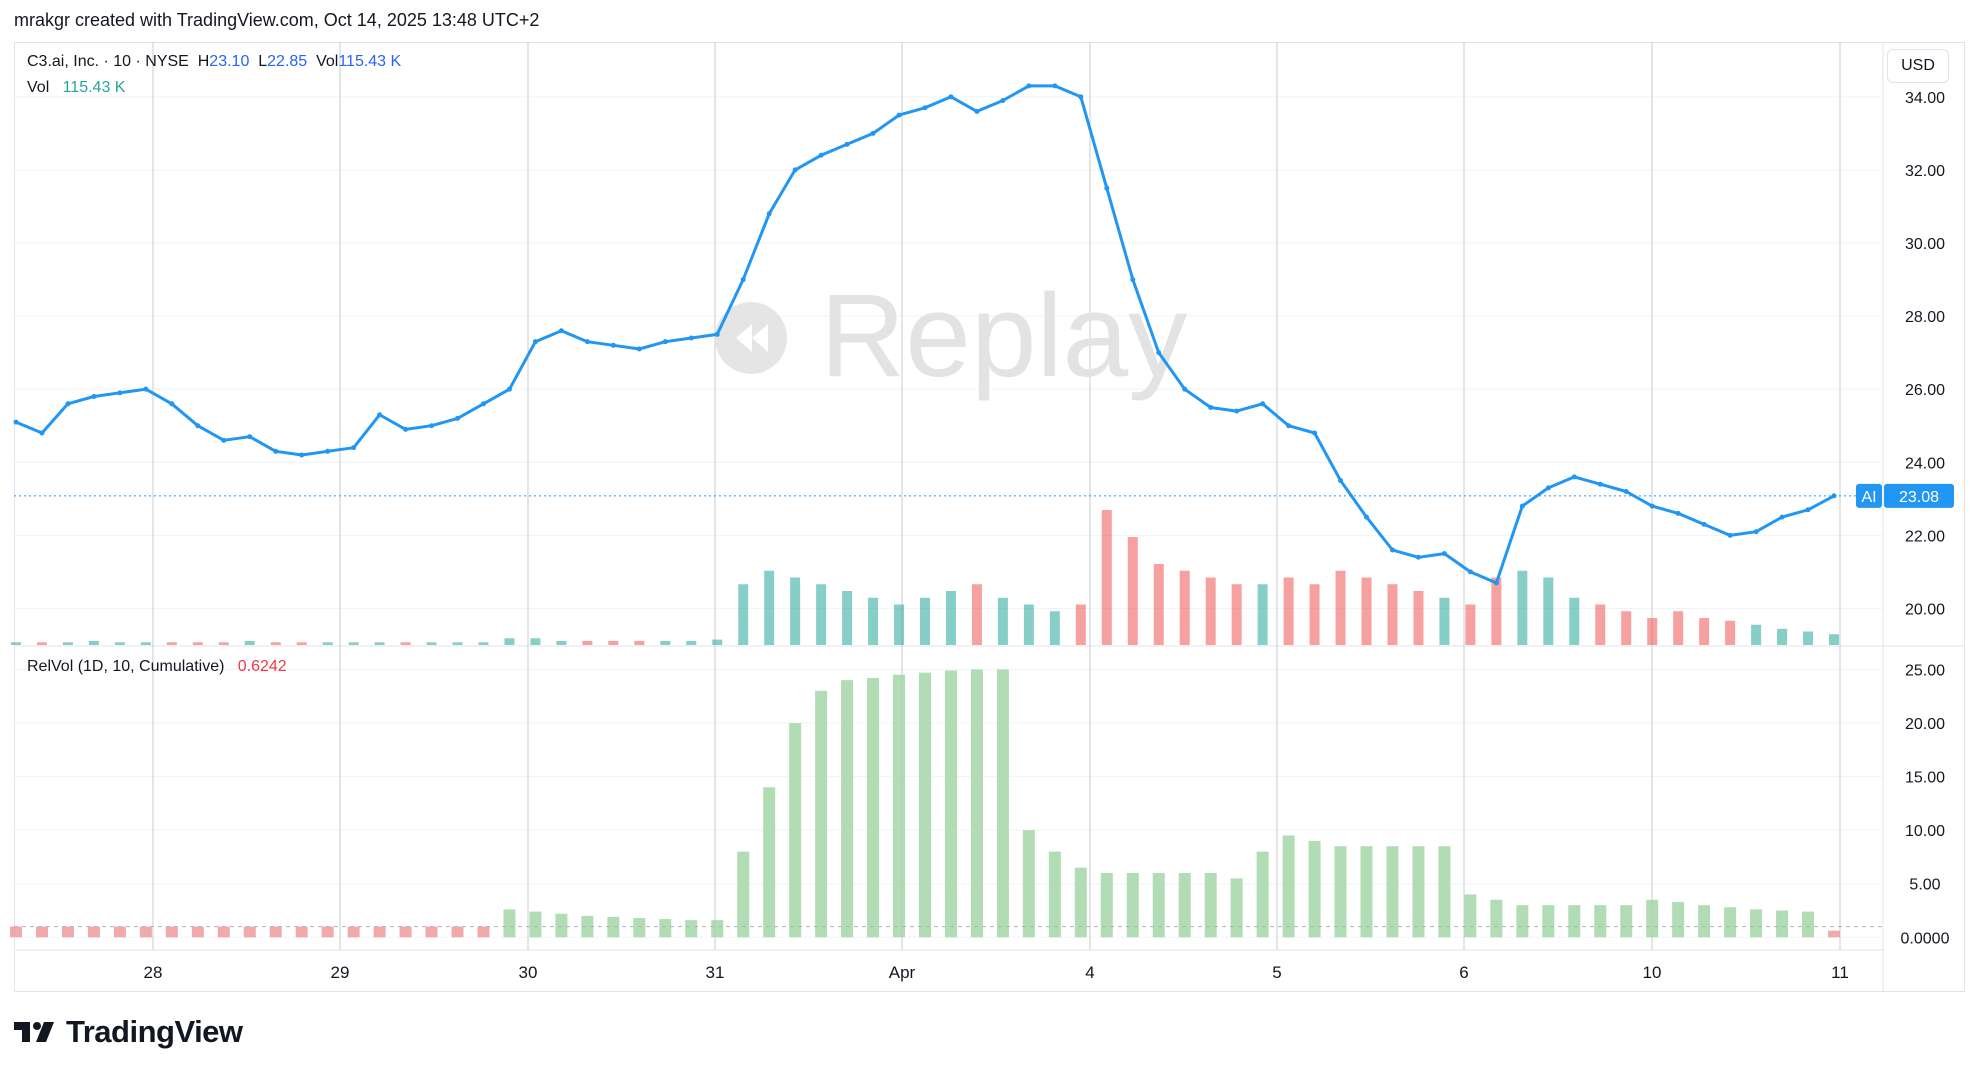  Describe the element at coordinates (752, 338) in the screenshot. I see `replay-watermark-arrows` at that location.